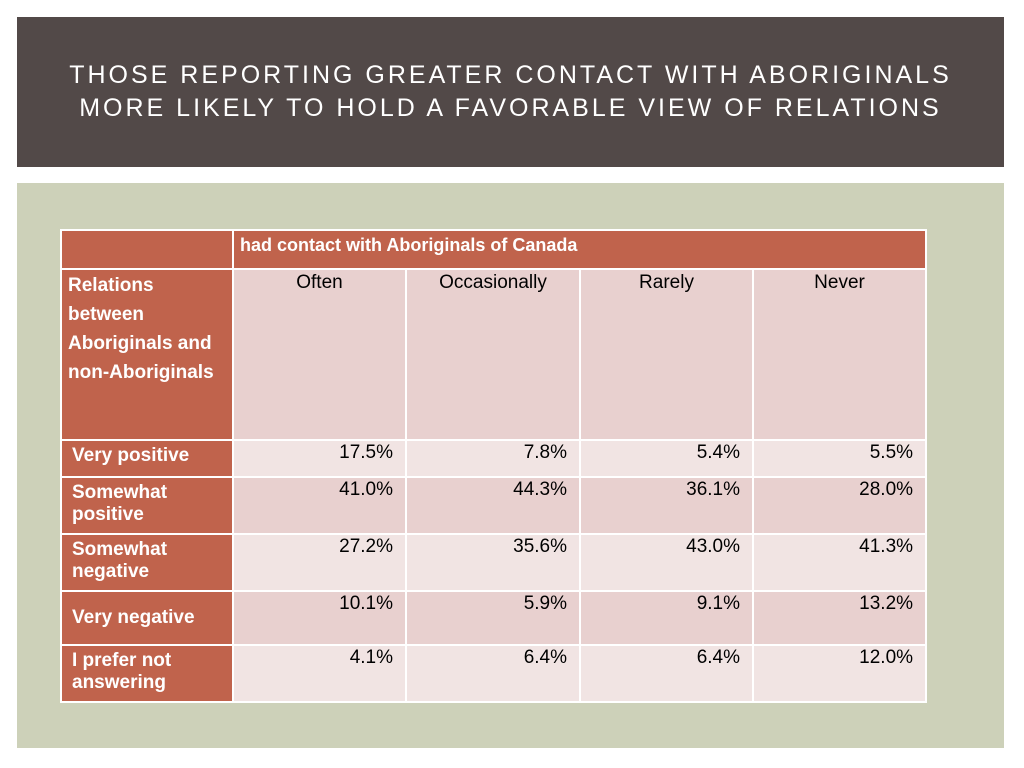 This screenshot has width=1024, height=768. What do you see at coordinates (319, 673) in the screenshot?
I see `table-cell: 4.1%` at bounding box center [319, 673].